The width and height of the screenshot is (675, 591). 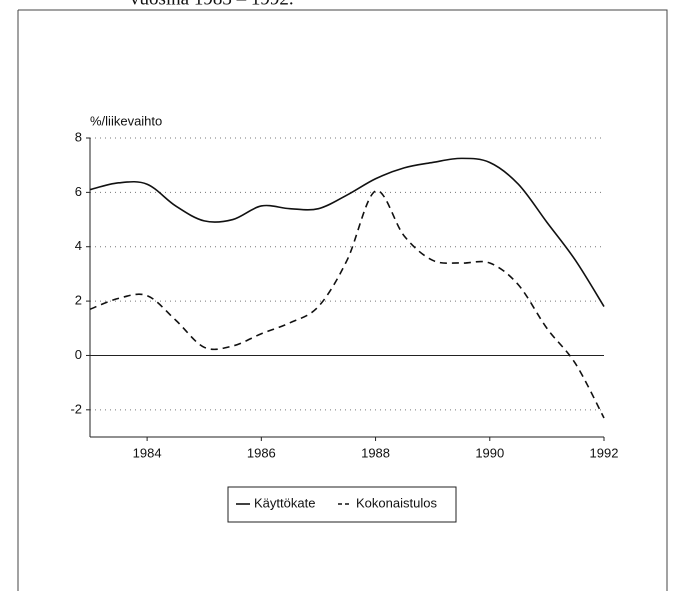 What do you see at coordinates (284, 502) in the screenshot?
I see `legend-label: Käyttökate` at bounding box center [284, 502].